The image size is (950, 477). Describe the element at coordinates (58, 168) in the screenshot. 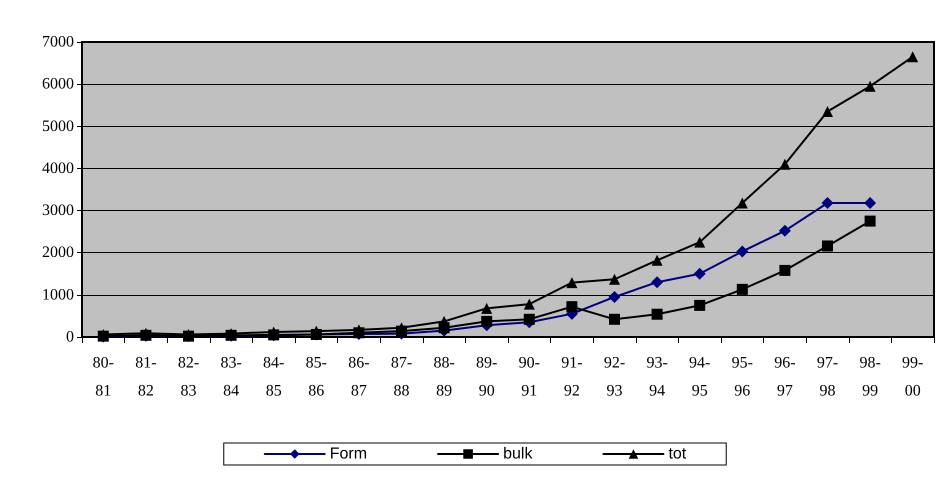

I see `y-tick-label: 4000` at that location.